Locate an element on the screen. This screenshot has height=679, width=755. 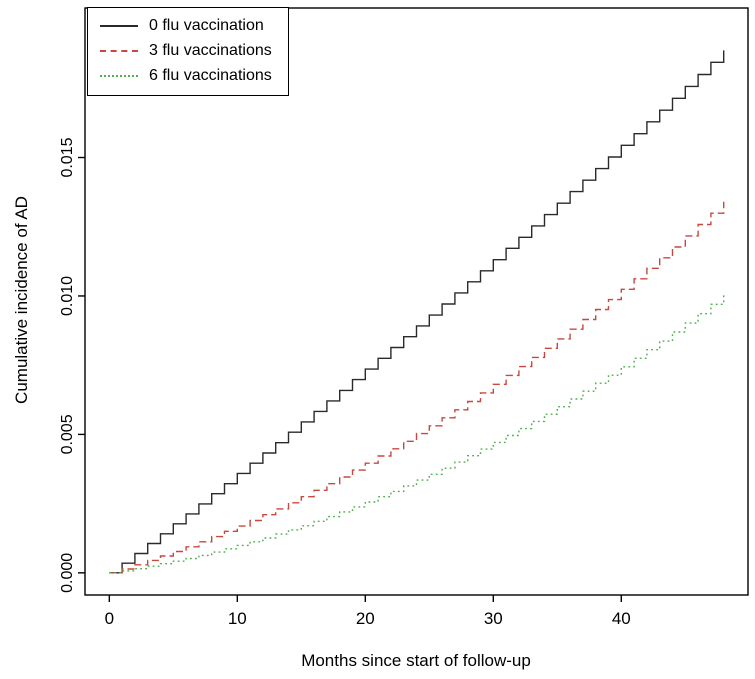
x-tick-label: 30 is located at coordinates (493, 618).